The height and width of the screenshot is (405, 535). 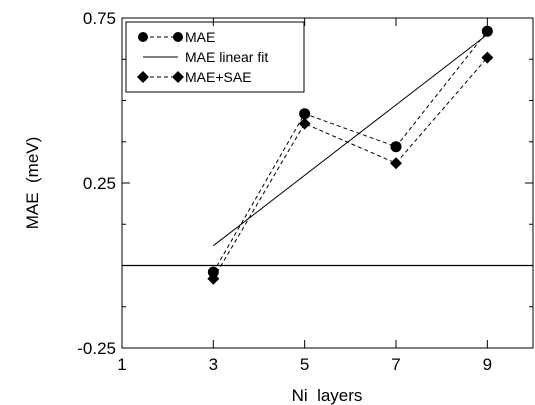 What do you see at coordinates (99, 183) in the screenshot?
I see `y-tick-label: 0.25` at bounding box center [99, 183].